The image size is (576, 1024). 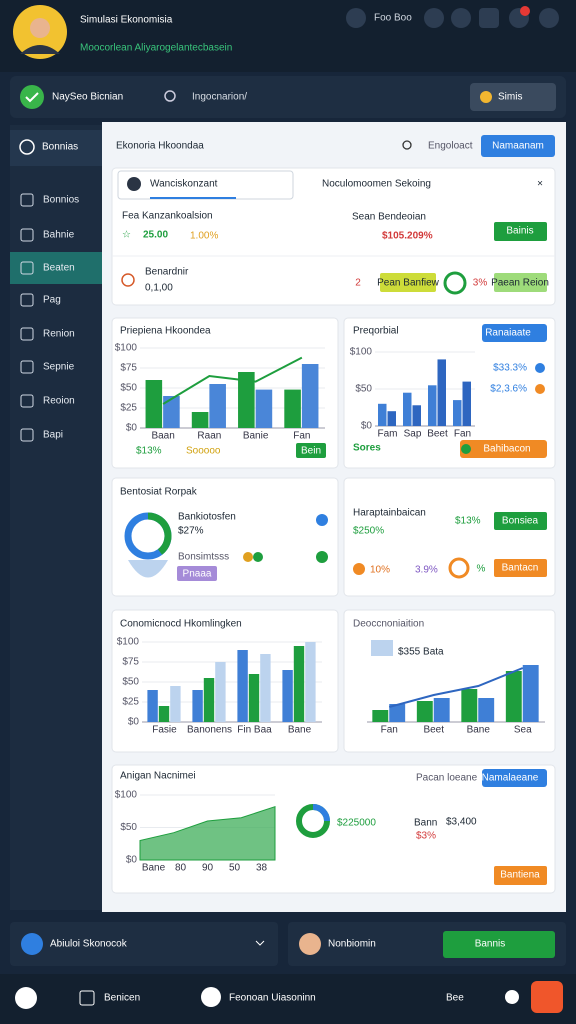 What do you see at coordinates (52, 300) in the screenshot?
I see `sidebar-item: Pag` at bounding box center [52, 300].